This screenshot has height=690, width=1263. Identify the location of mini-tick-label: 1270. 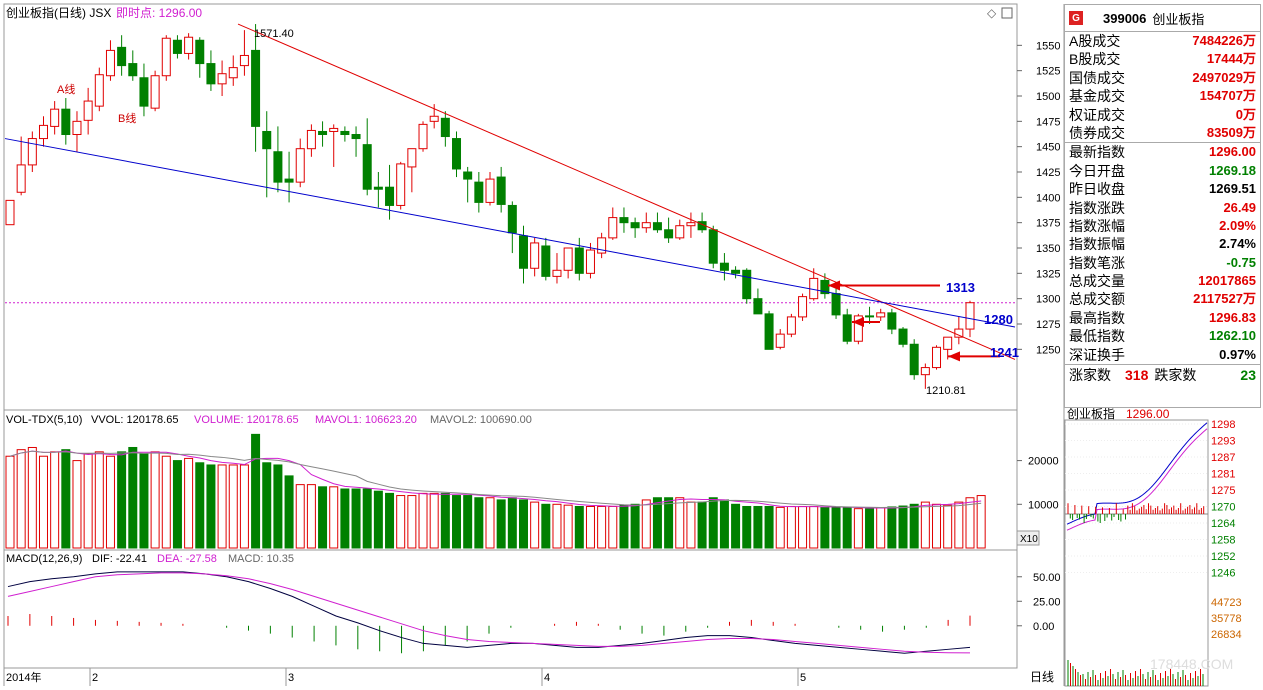
(1223, 508).